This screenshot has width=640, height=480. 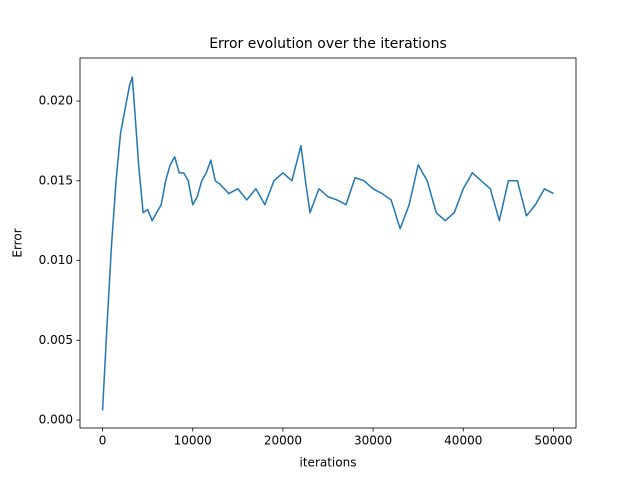 I want to click on y-tick-label: 0.020, so click(x=56, y=101).